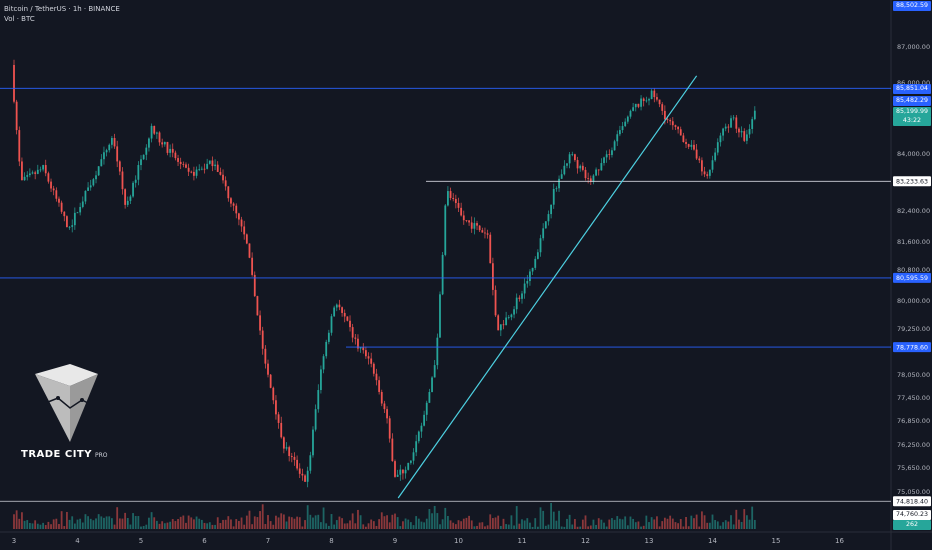 Image resolution: width=932 pixels, height=550 pixels. Describe the element at coordinates (77, 541) in the screenshot. I see `x-tick-label: 4` at that location.